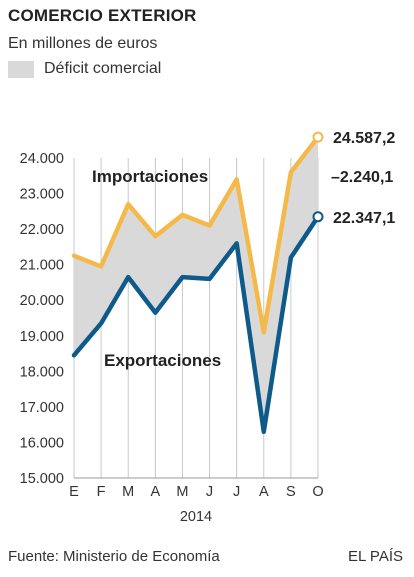  Describe the element at coordinates (291, 492) in the screenshot. I see `x-tick-label: S` at that location.